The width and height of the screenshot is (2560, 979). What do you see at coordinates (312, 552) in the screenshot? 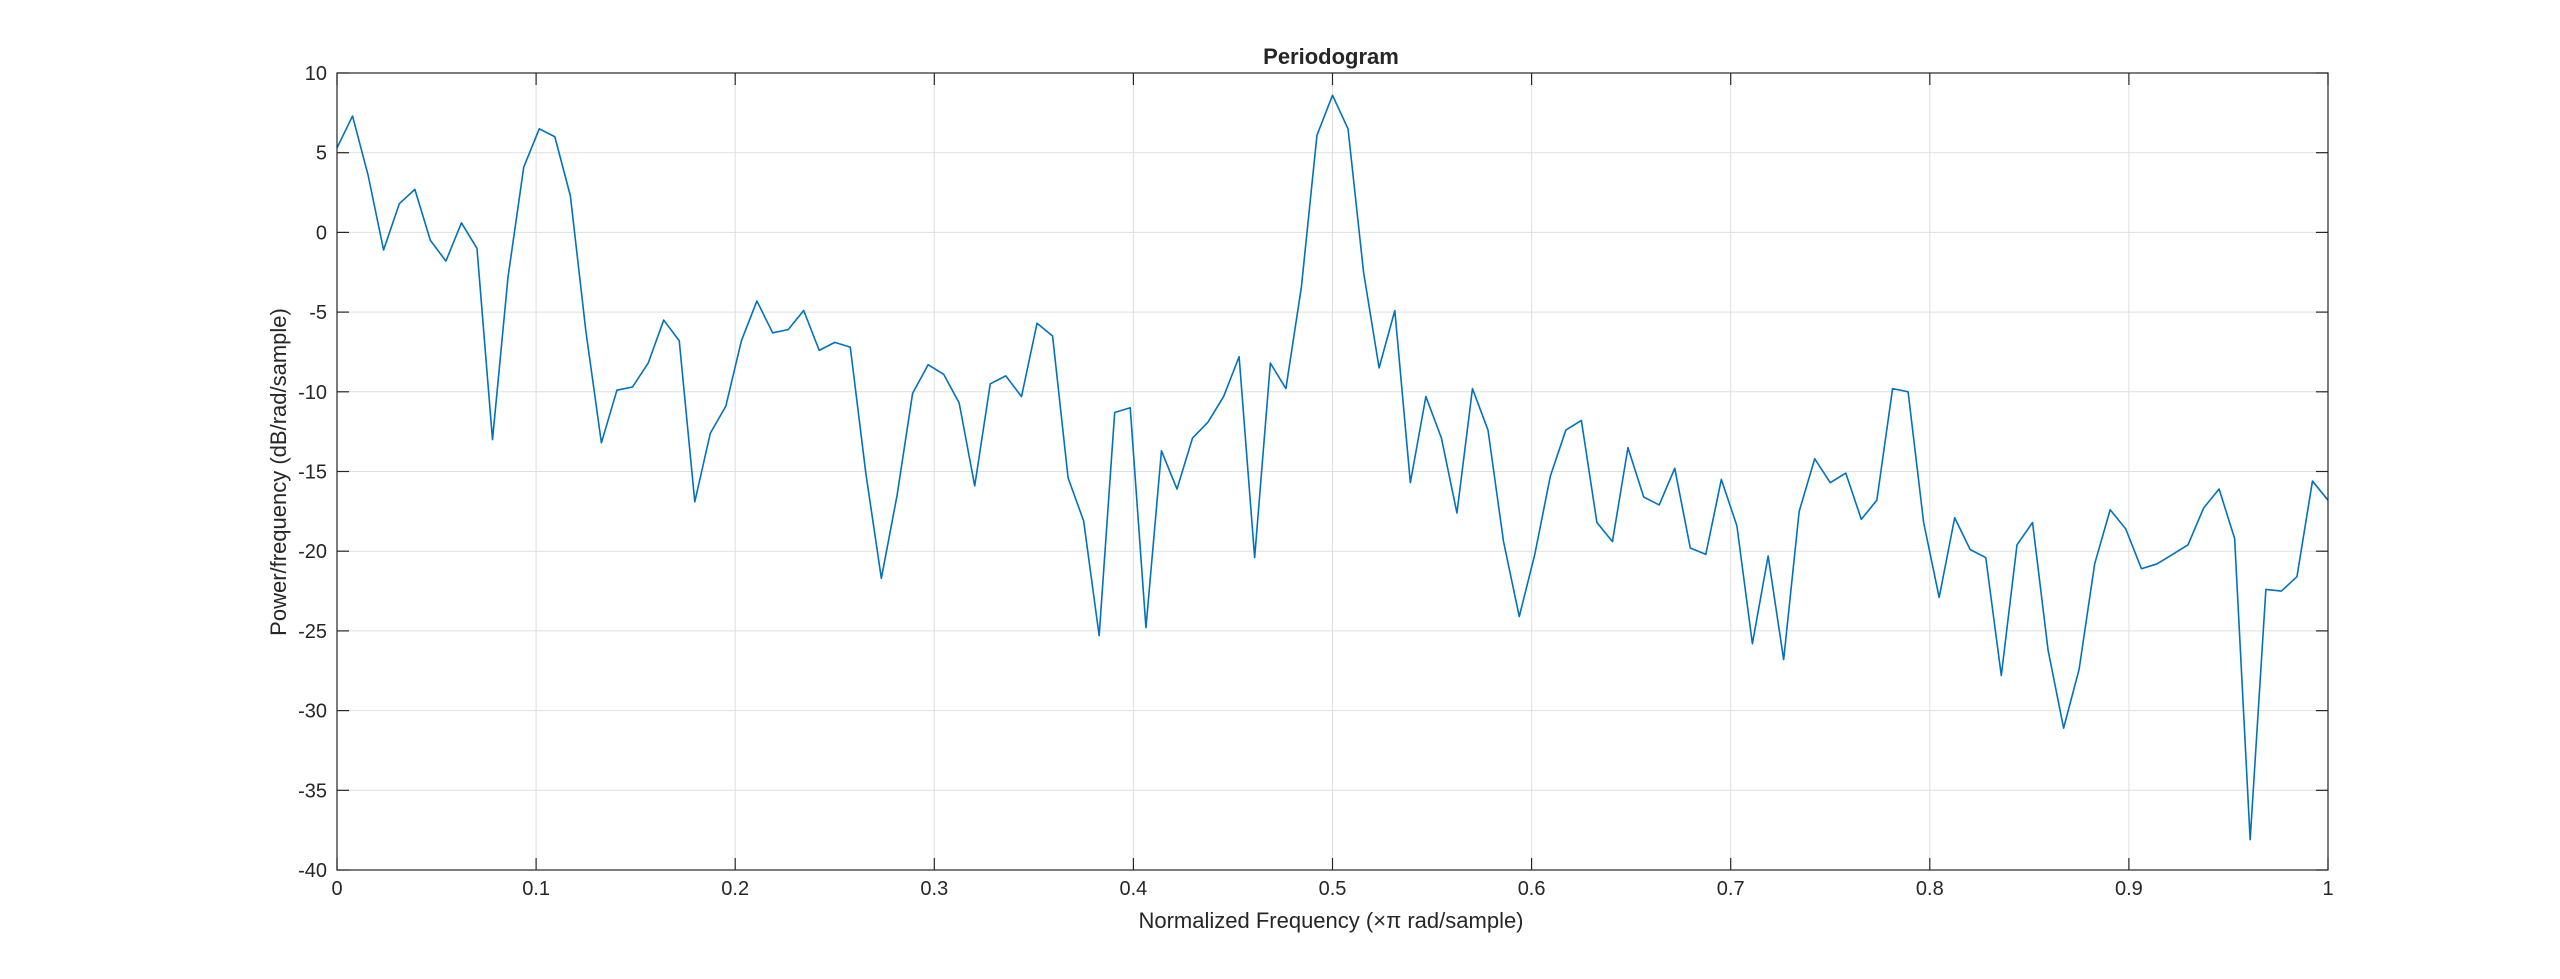
I see `y-tick-label: -20` at bounding box center [312, 552].